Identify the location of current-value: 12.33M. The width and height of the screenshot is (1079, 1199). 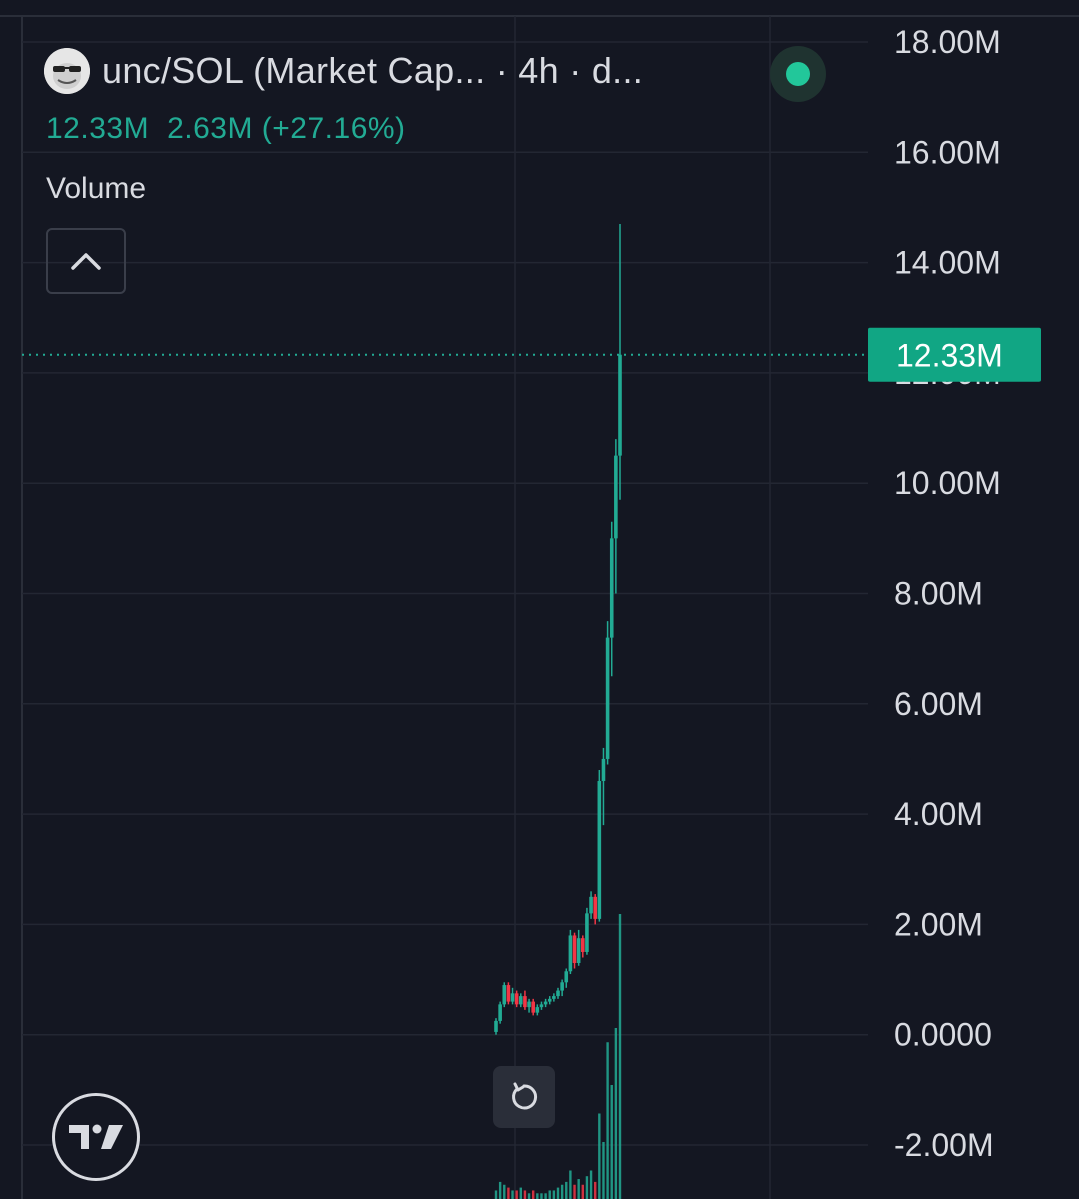
(98, 128).